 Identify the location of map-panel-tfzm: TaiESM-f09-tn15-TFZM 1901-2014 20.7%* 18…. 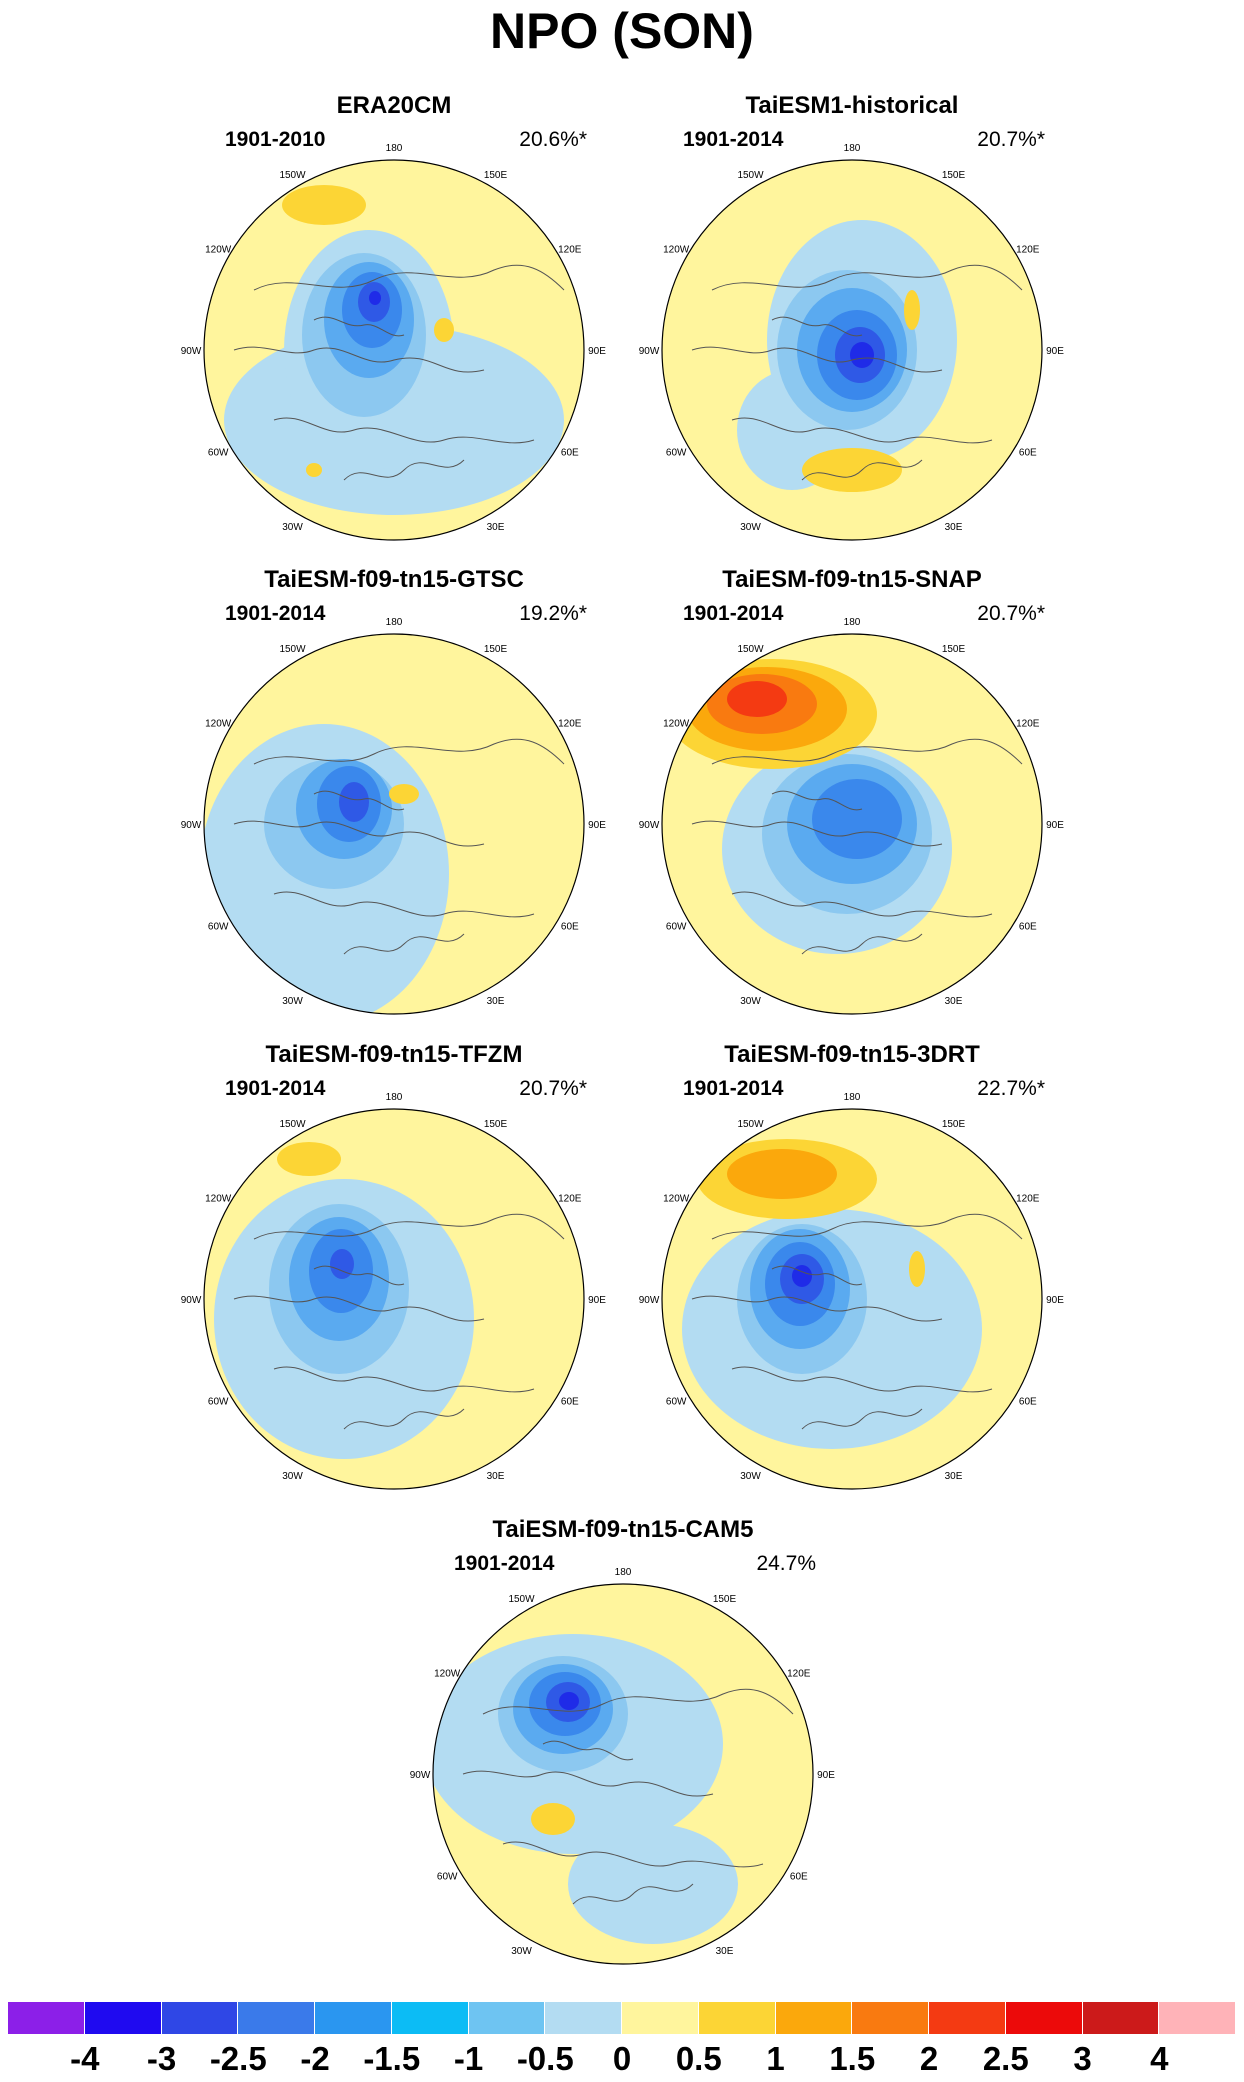
(394, 1266).